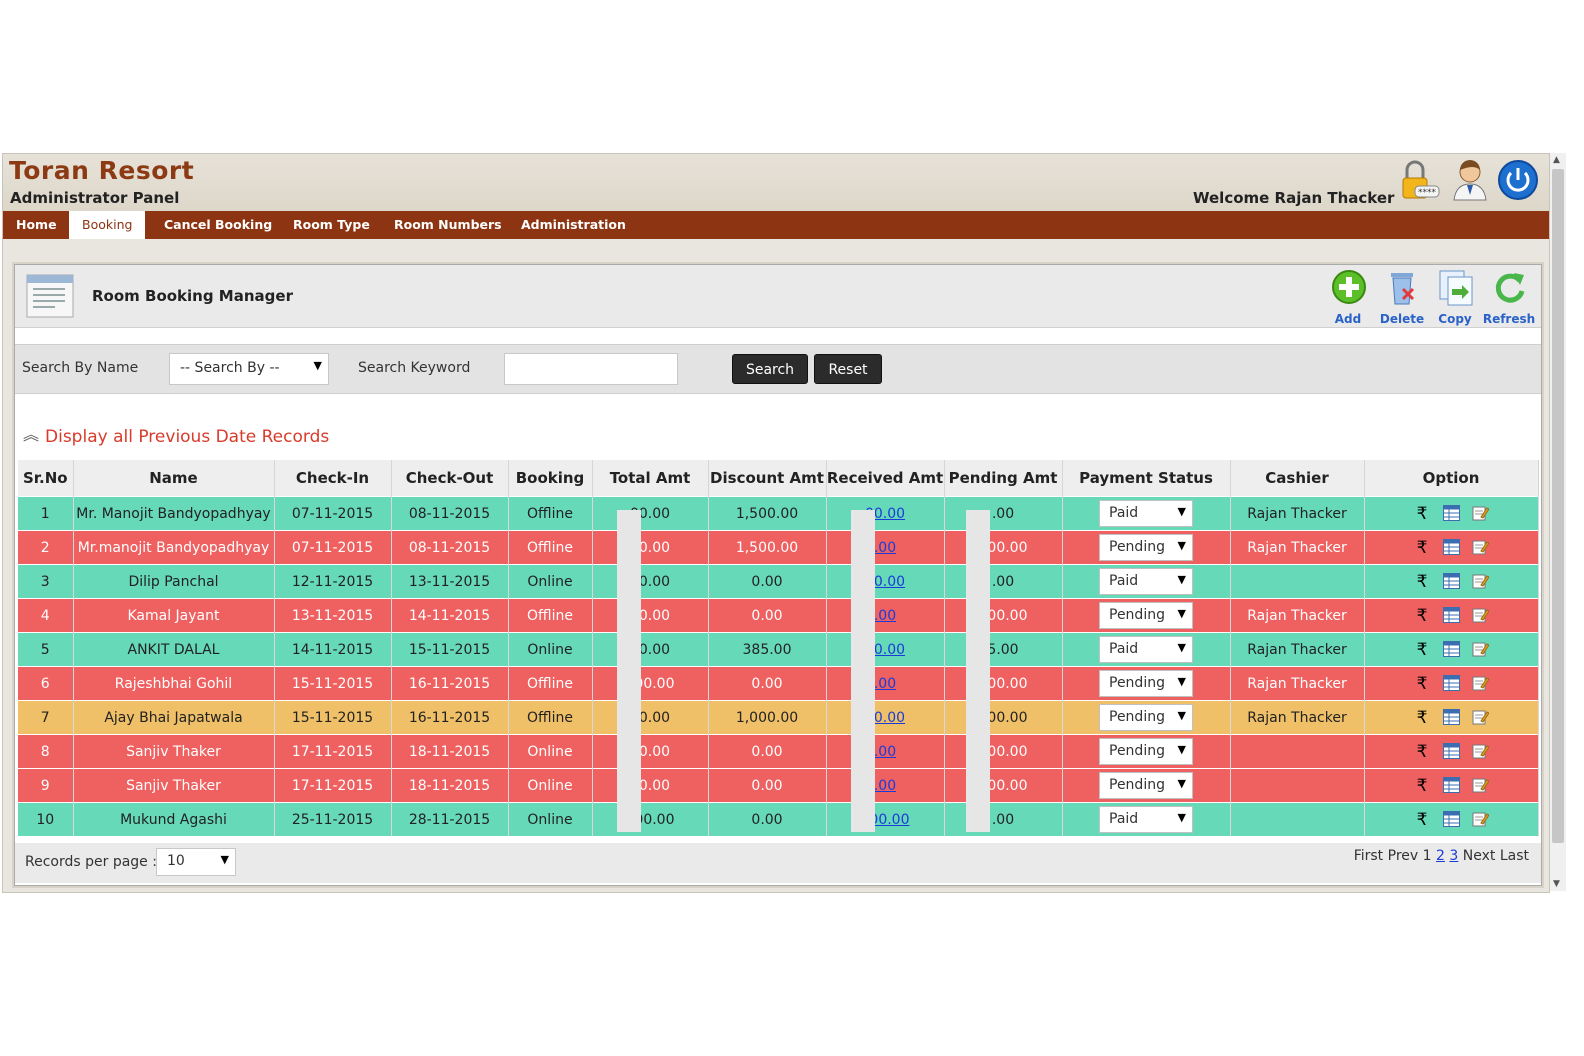 This screenshot has width=1584, height=1056. Describe the element at coordinates (1402, 298) in the screenshot. I see `delete-button: Delete` at that location.